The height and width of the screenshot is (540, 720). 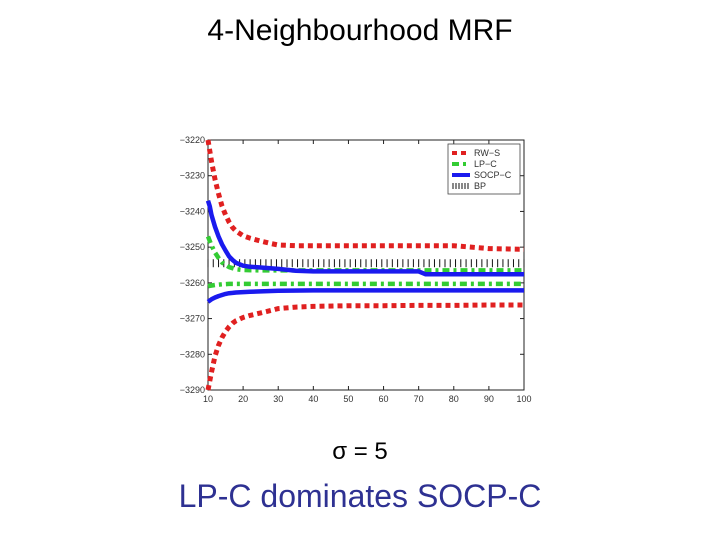 I want to click on slide-title: 4-Neighbourhood MRF, so click(x=360, y=30).